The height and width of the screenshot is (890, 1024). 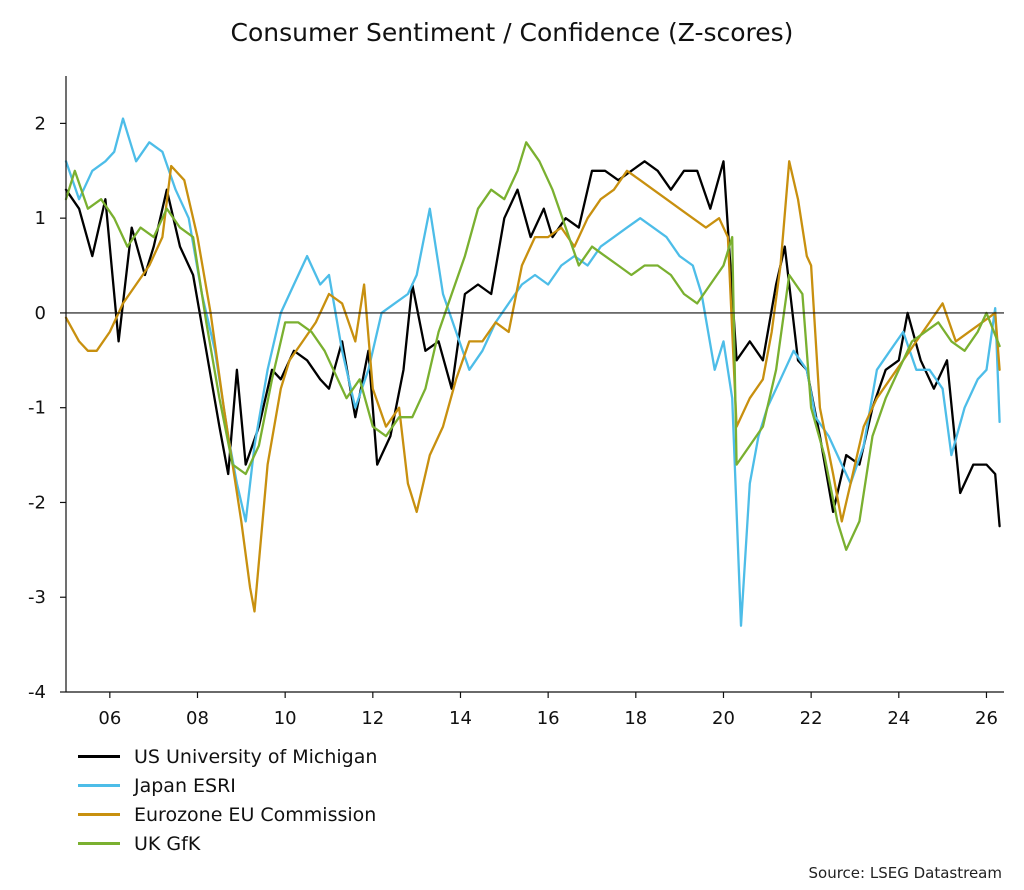 What do you see at coordinates (898, 718) in the screenshot?
I see `x-tick-label: 24` at bounding box center [898, 718].